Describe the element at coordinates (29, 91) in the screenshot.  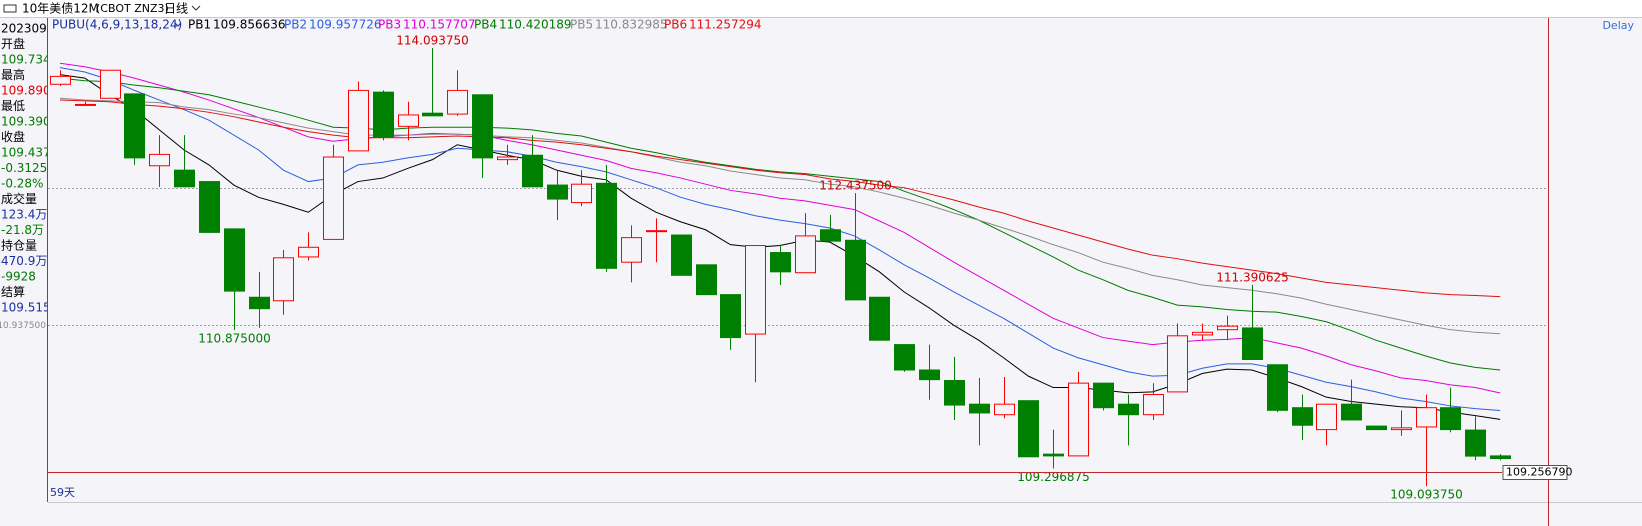
I see `info-item: 109.8906` at that location.